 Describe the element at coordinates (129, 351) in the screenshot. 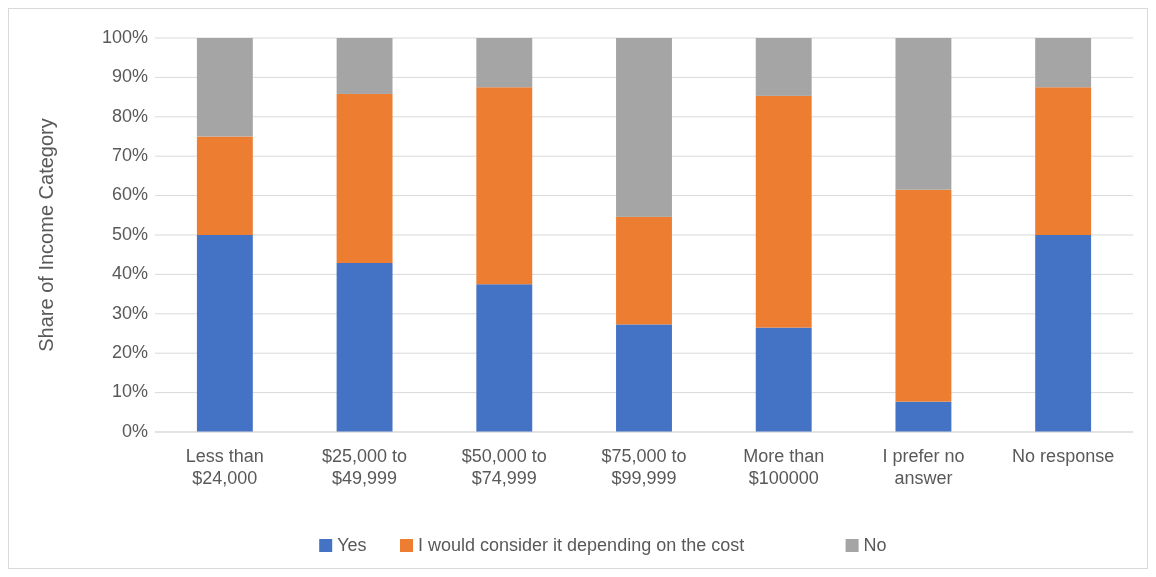

I see `y-tick-label: 20%` at that location.